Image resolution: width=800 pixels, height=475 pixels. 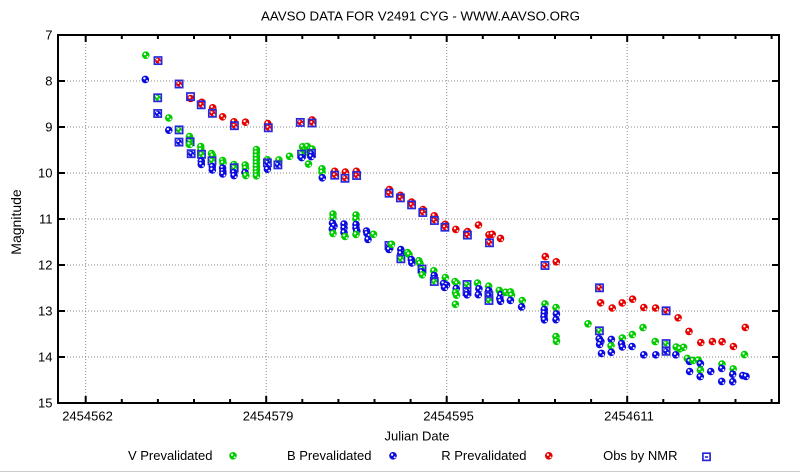 I want to click on svg-text: 10, so click(x=45, y=173).